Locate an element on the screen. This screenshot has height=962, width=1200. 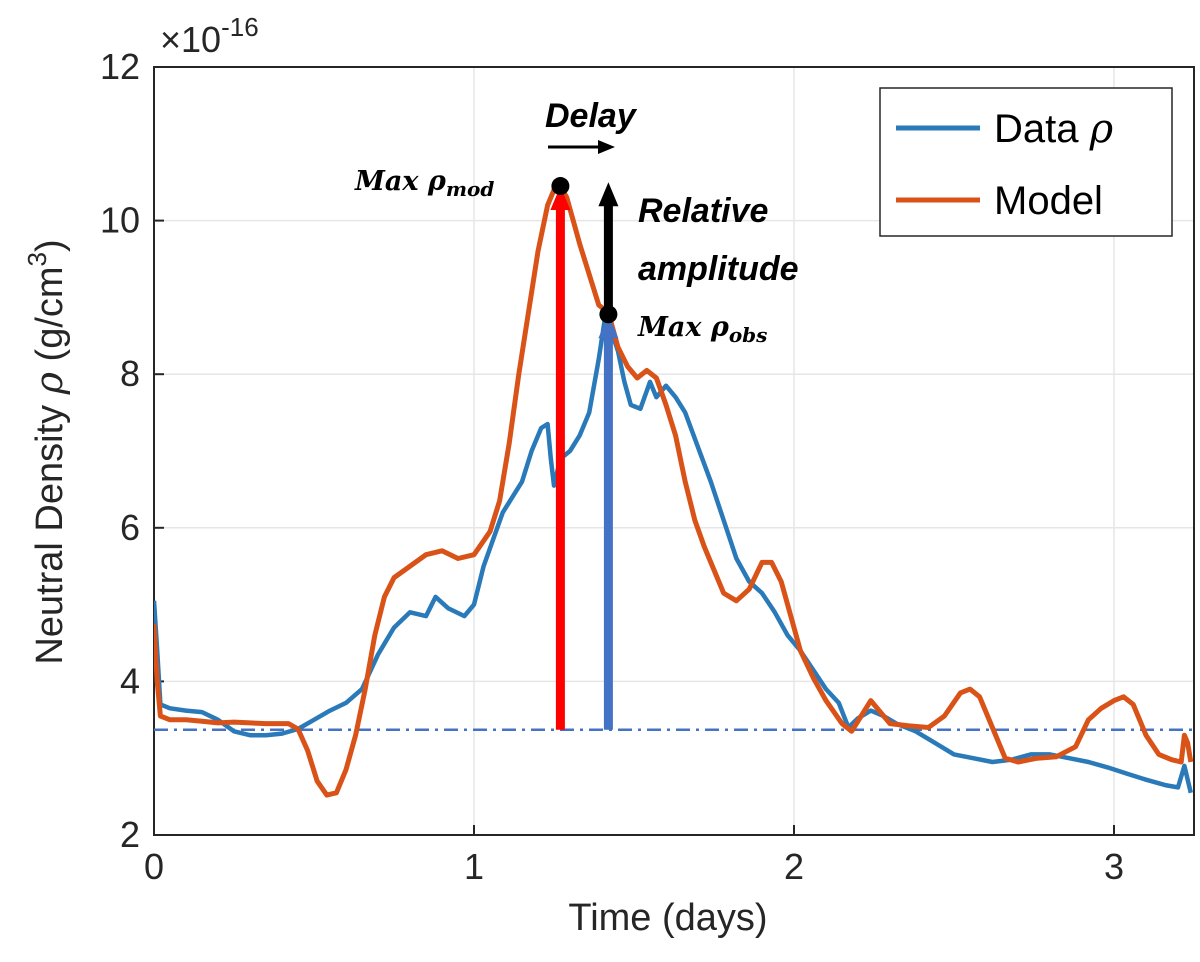
y-label-close: ) is located at coordinates (50, 245).